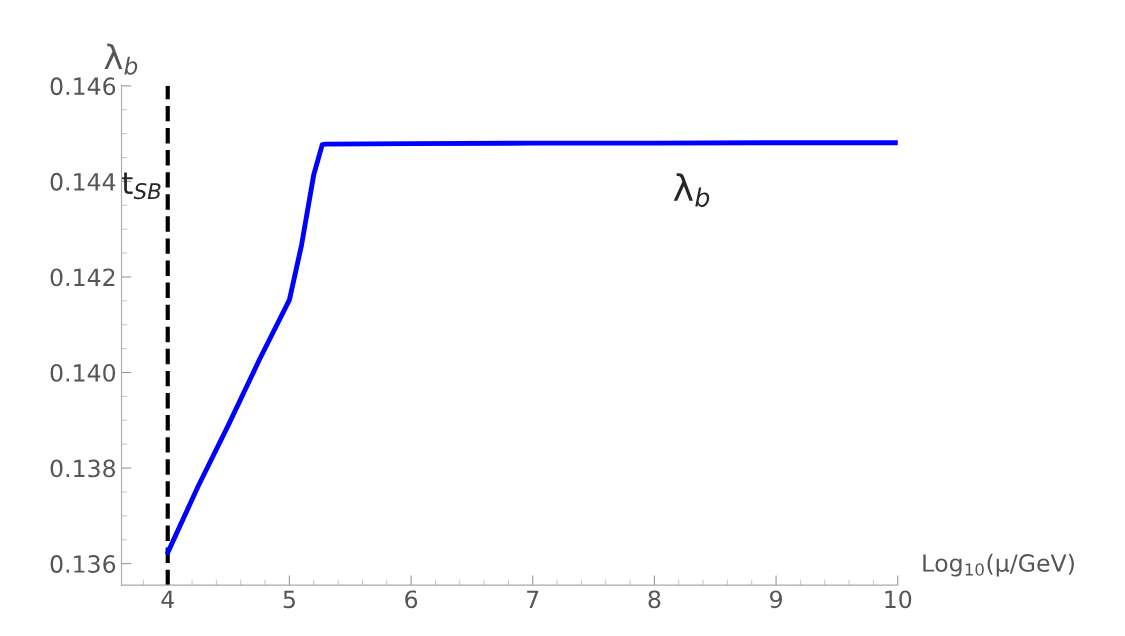 The width and height of the screenshot is (1125, 636). Describe the element at coordinates (83, 468) in the screenshot. I see `y-tick-label: 0.138` at that location.